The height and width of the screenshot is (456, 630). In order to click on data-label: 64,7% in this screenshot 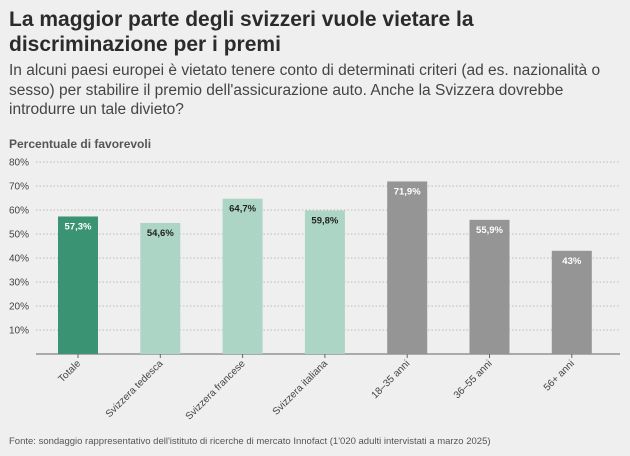, I will do `click(242, 209)`.